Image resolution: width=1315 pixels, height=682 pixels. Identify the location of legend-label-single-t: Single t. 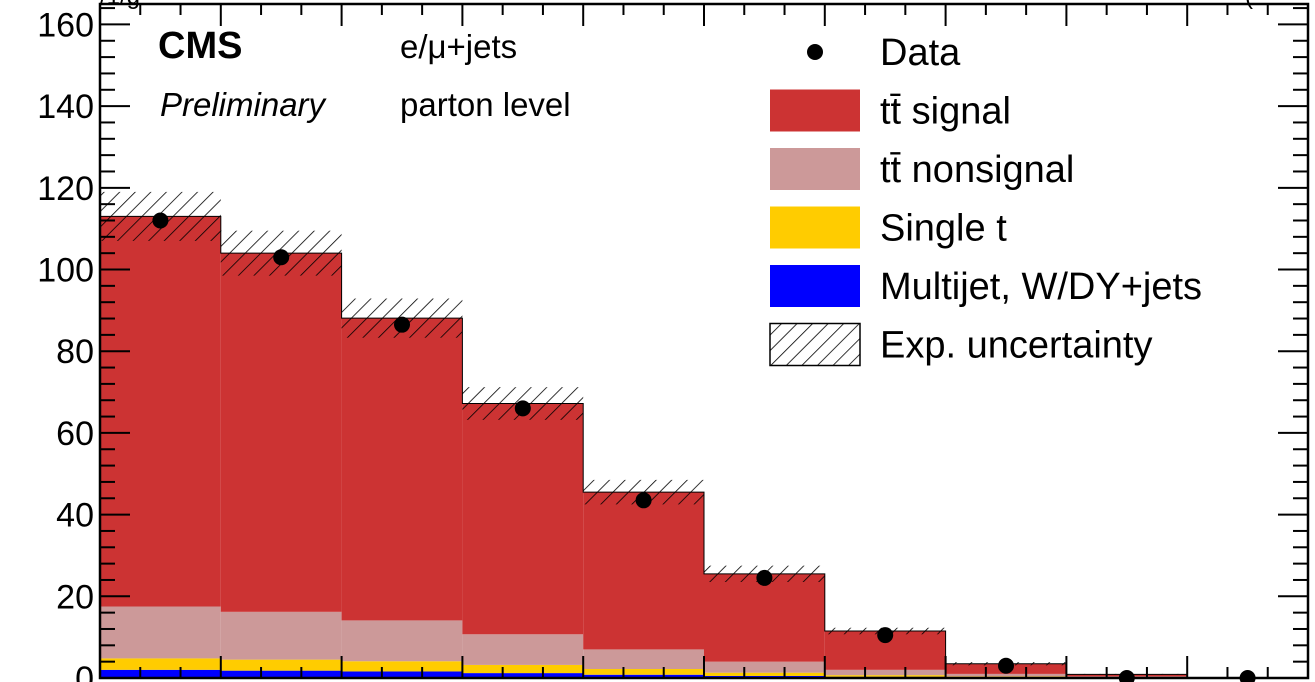
(943, 229).